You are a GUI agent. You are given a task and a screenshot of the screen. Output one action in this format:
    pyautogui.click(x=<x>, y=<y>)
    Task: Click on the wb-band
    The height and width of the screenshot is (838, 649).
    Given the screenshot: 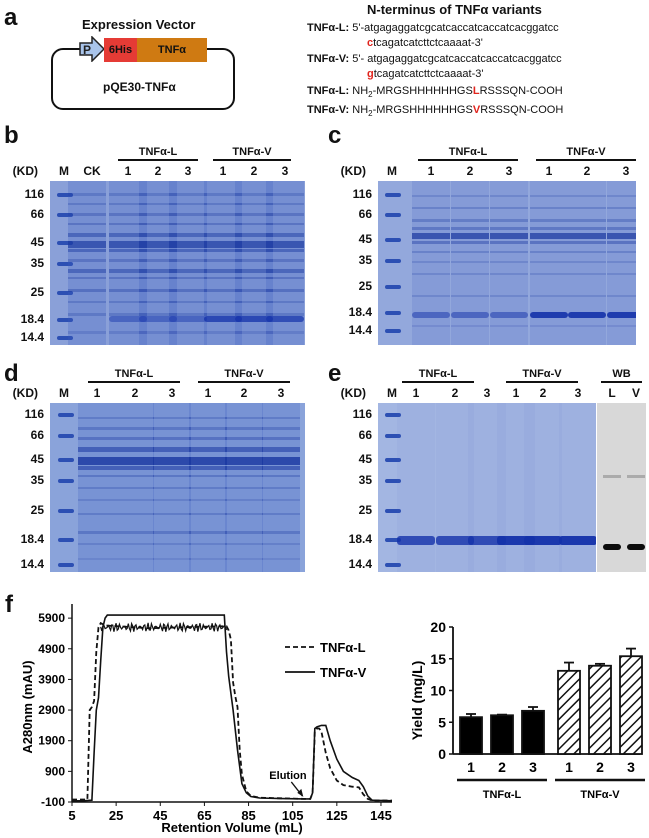 What is the action you would take?
    pyautogui.click(x=612, y=547)
    